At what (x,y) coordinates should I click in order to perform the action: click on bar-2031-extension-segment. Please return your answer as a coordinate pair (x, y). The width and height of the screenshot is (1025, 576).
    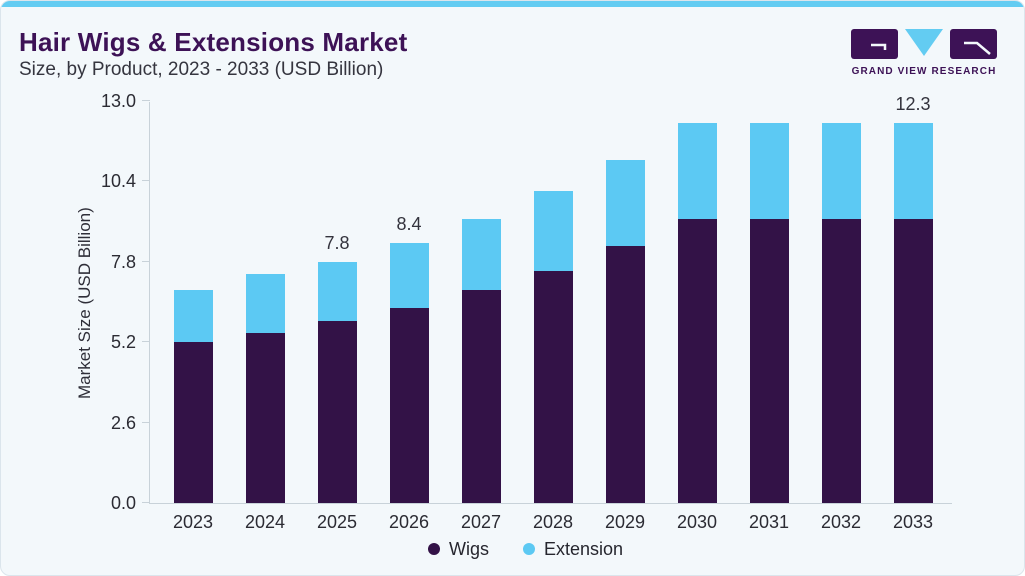
    Looking at the image, I should click on (769, 170).